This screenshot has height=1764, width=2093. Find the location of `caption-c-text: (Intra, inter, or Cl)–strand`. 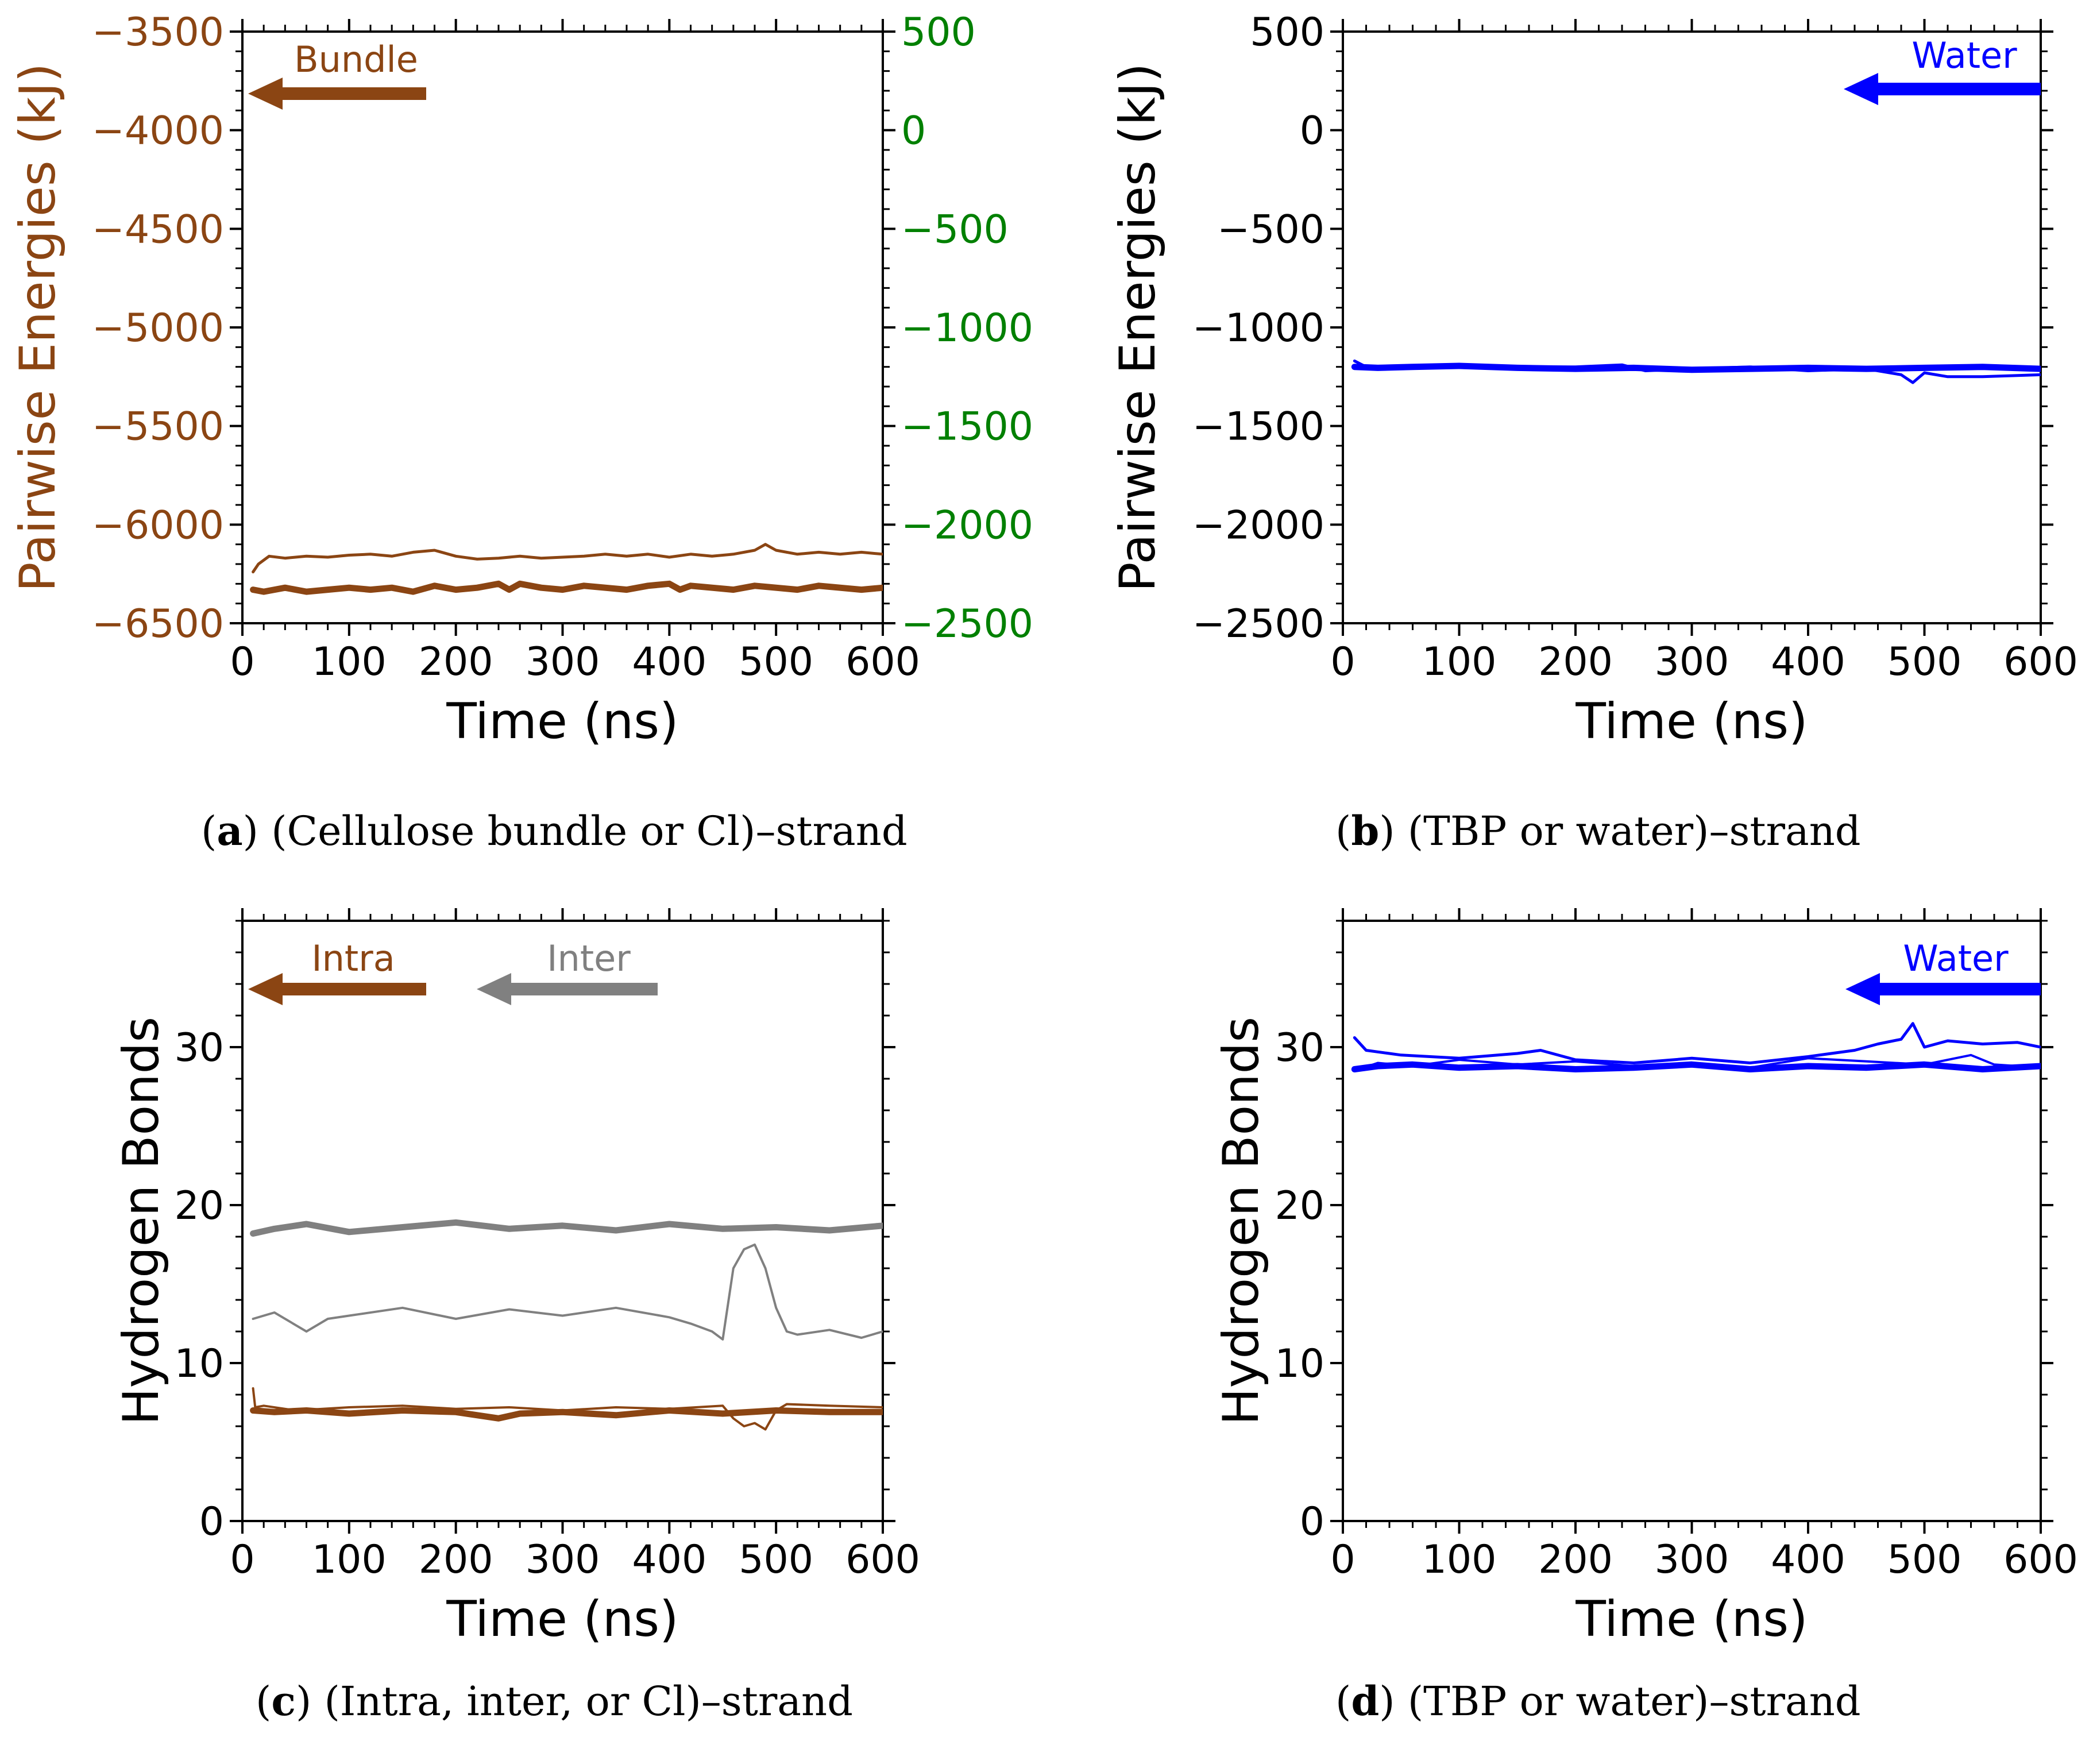

caption-c-text: (Intra, inter, or Cl)–strand is located at coordinates (588, 1701).